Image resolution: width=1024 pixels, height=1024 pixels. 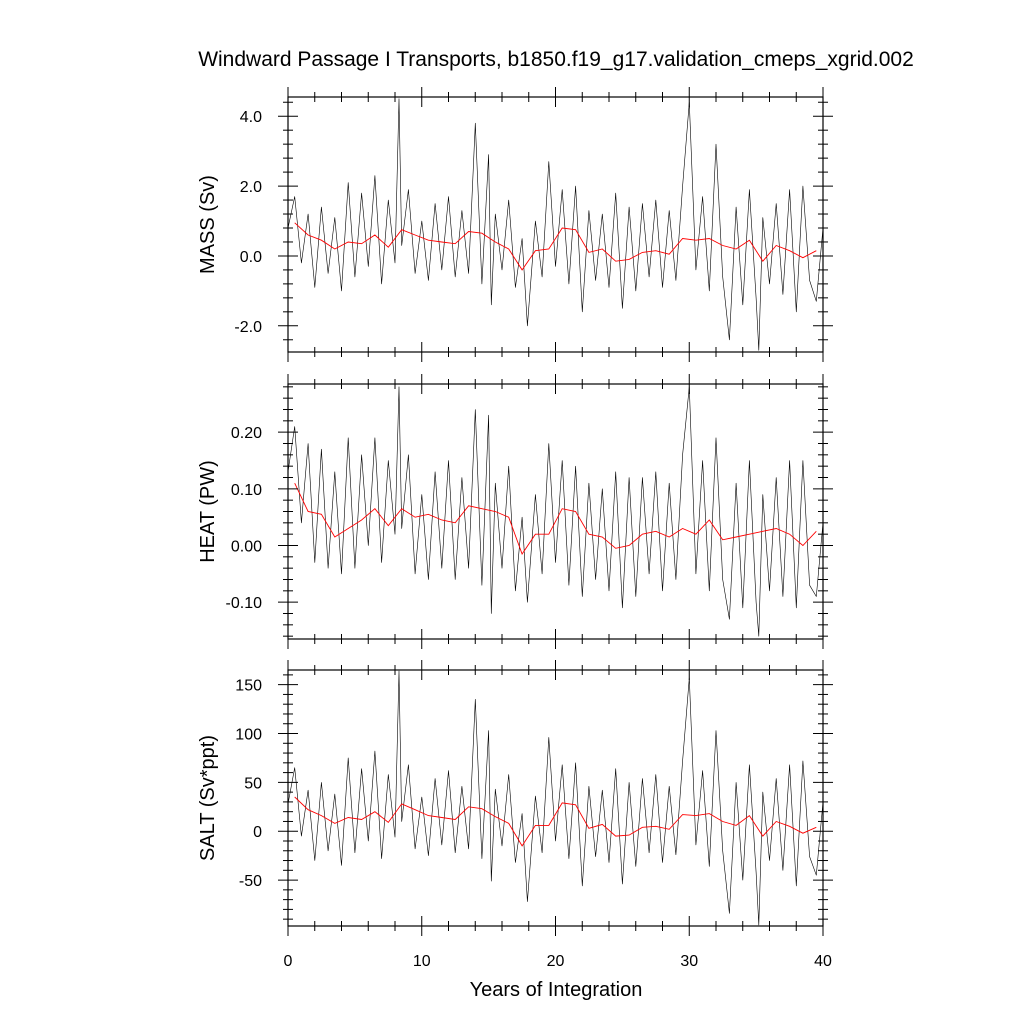 I want to click on salt-y-tick-label: 150, so click(x=248, y=686).